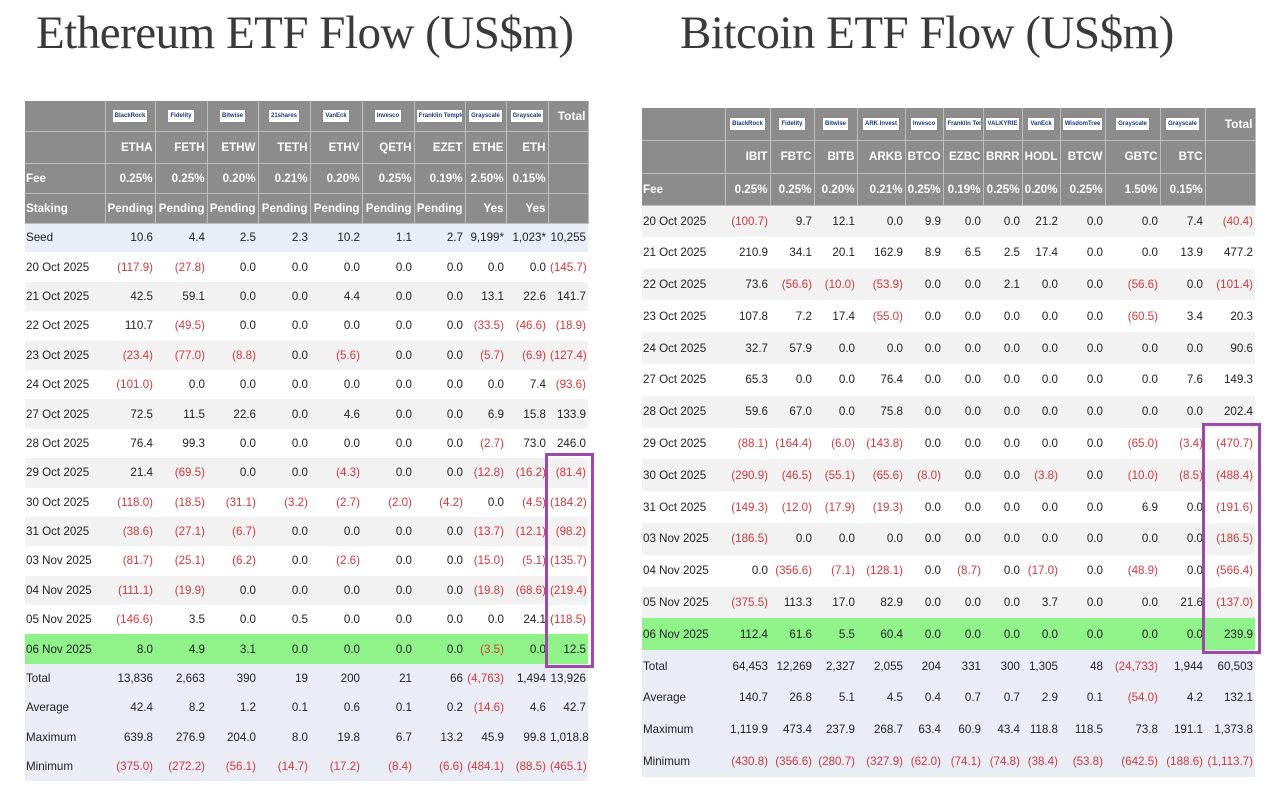  Describe the element at coordinates (568, 737) in the screenshot. I see `total-cell: 1,018.8` at that location.